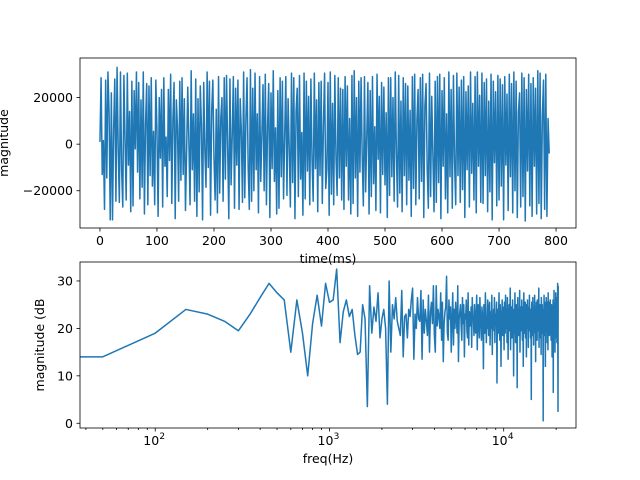  I want to click on y-tick-label: 10, so click(65, 375).